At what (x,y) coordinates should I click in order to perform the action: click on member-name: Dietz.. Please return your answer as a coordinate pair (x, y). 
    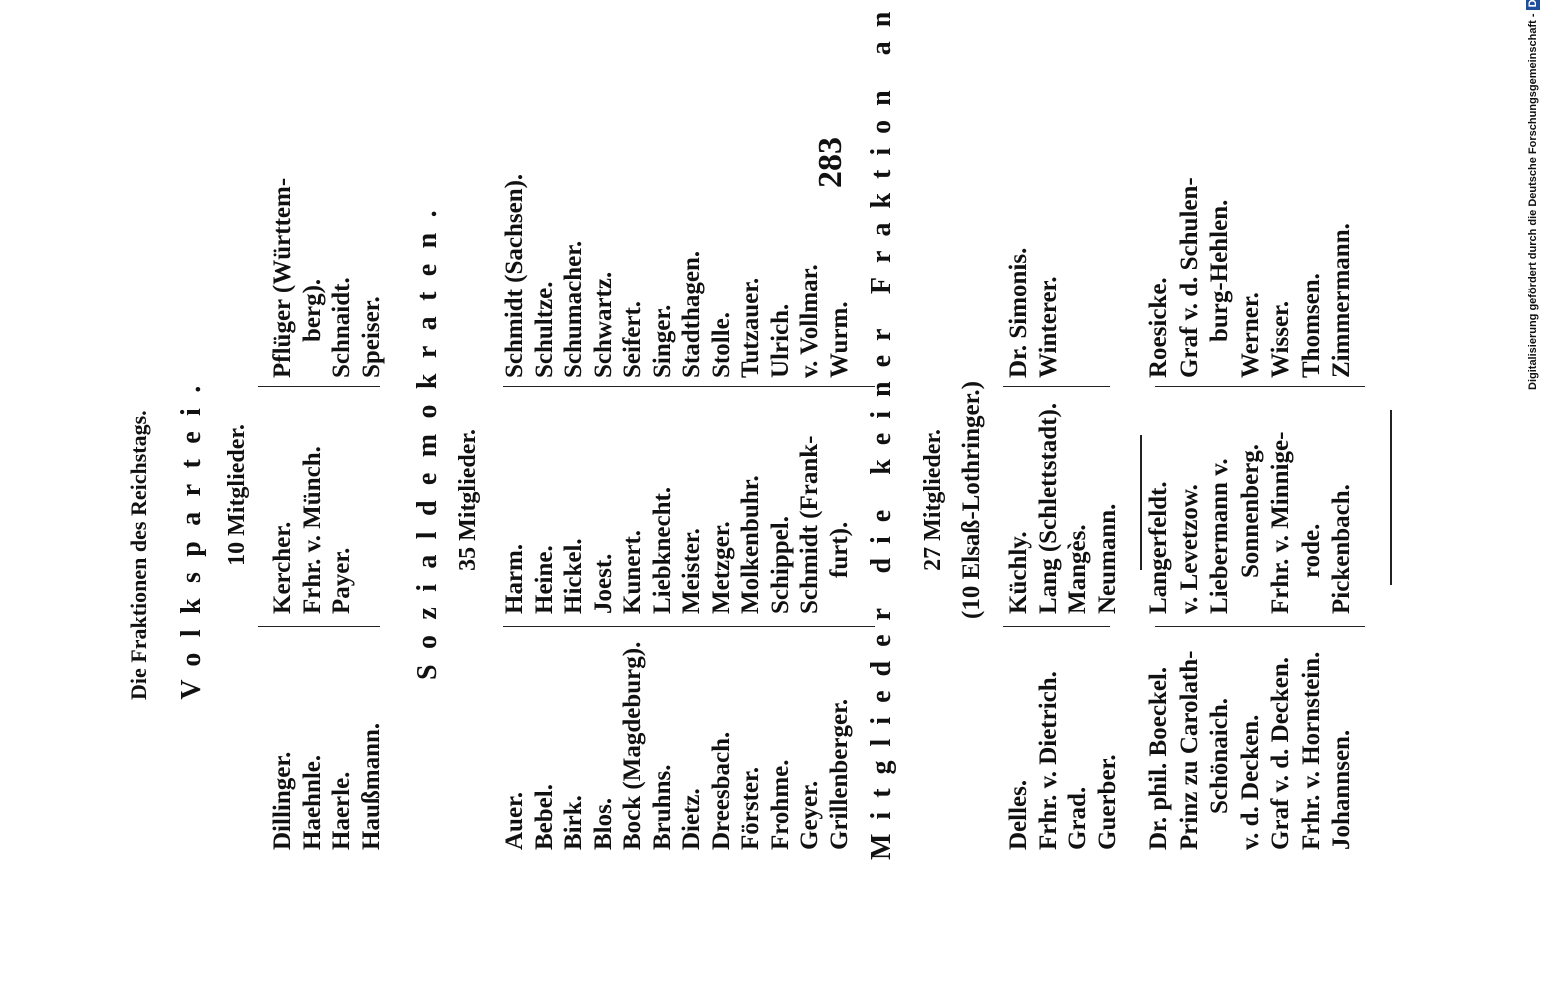
    Looking at the image, I should click on (691, 819).